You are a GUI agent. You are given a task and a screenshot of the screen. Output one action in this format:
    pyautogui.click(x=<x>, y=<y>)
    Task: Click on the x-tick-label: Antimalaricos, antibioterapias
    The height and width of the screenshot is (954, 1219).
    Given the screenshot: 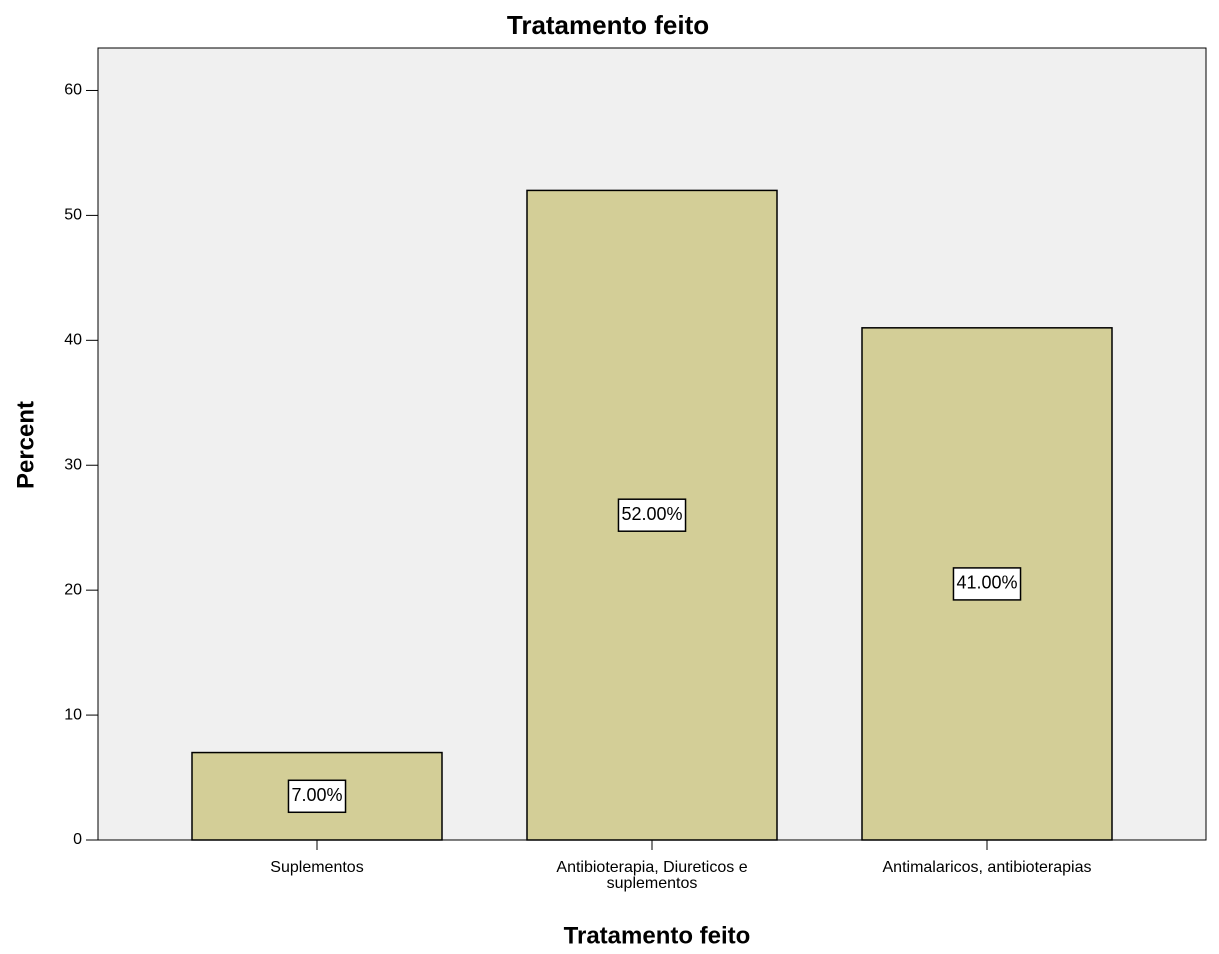 What is the action you would take?
    pyautogui.click(x=987, y=867)
    